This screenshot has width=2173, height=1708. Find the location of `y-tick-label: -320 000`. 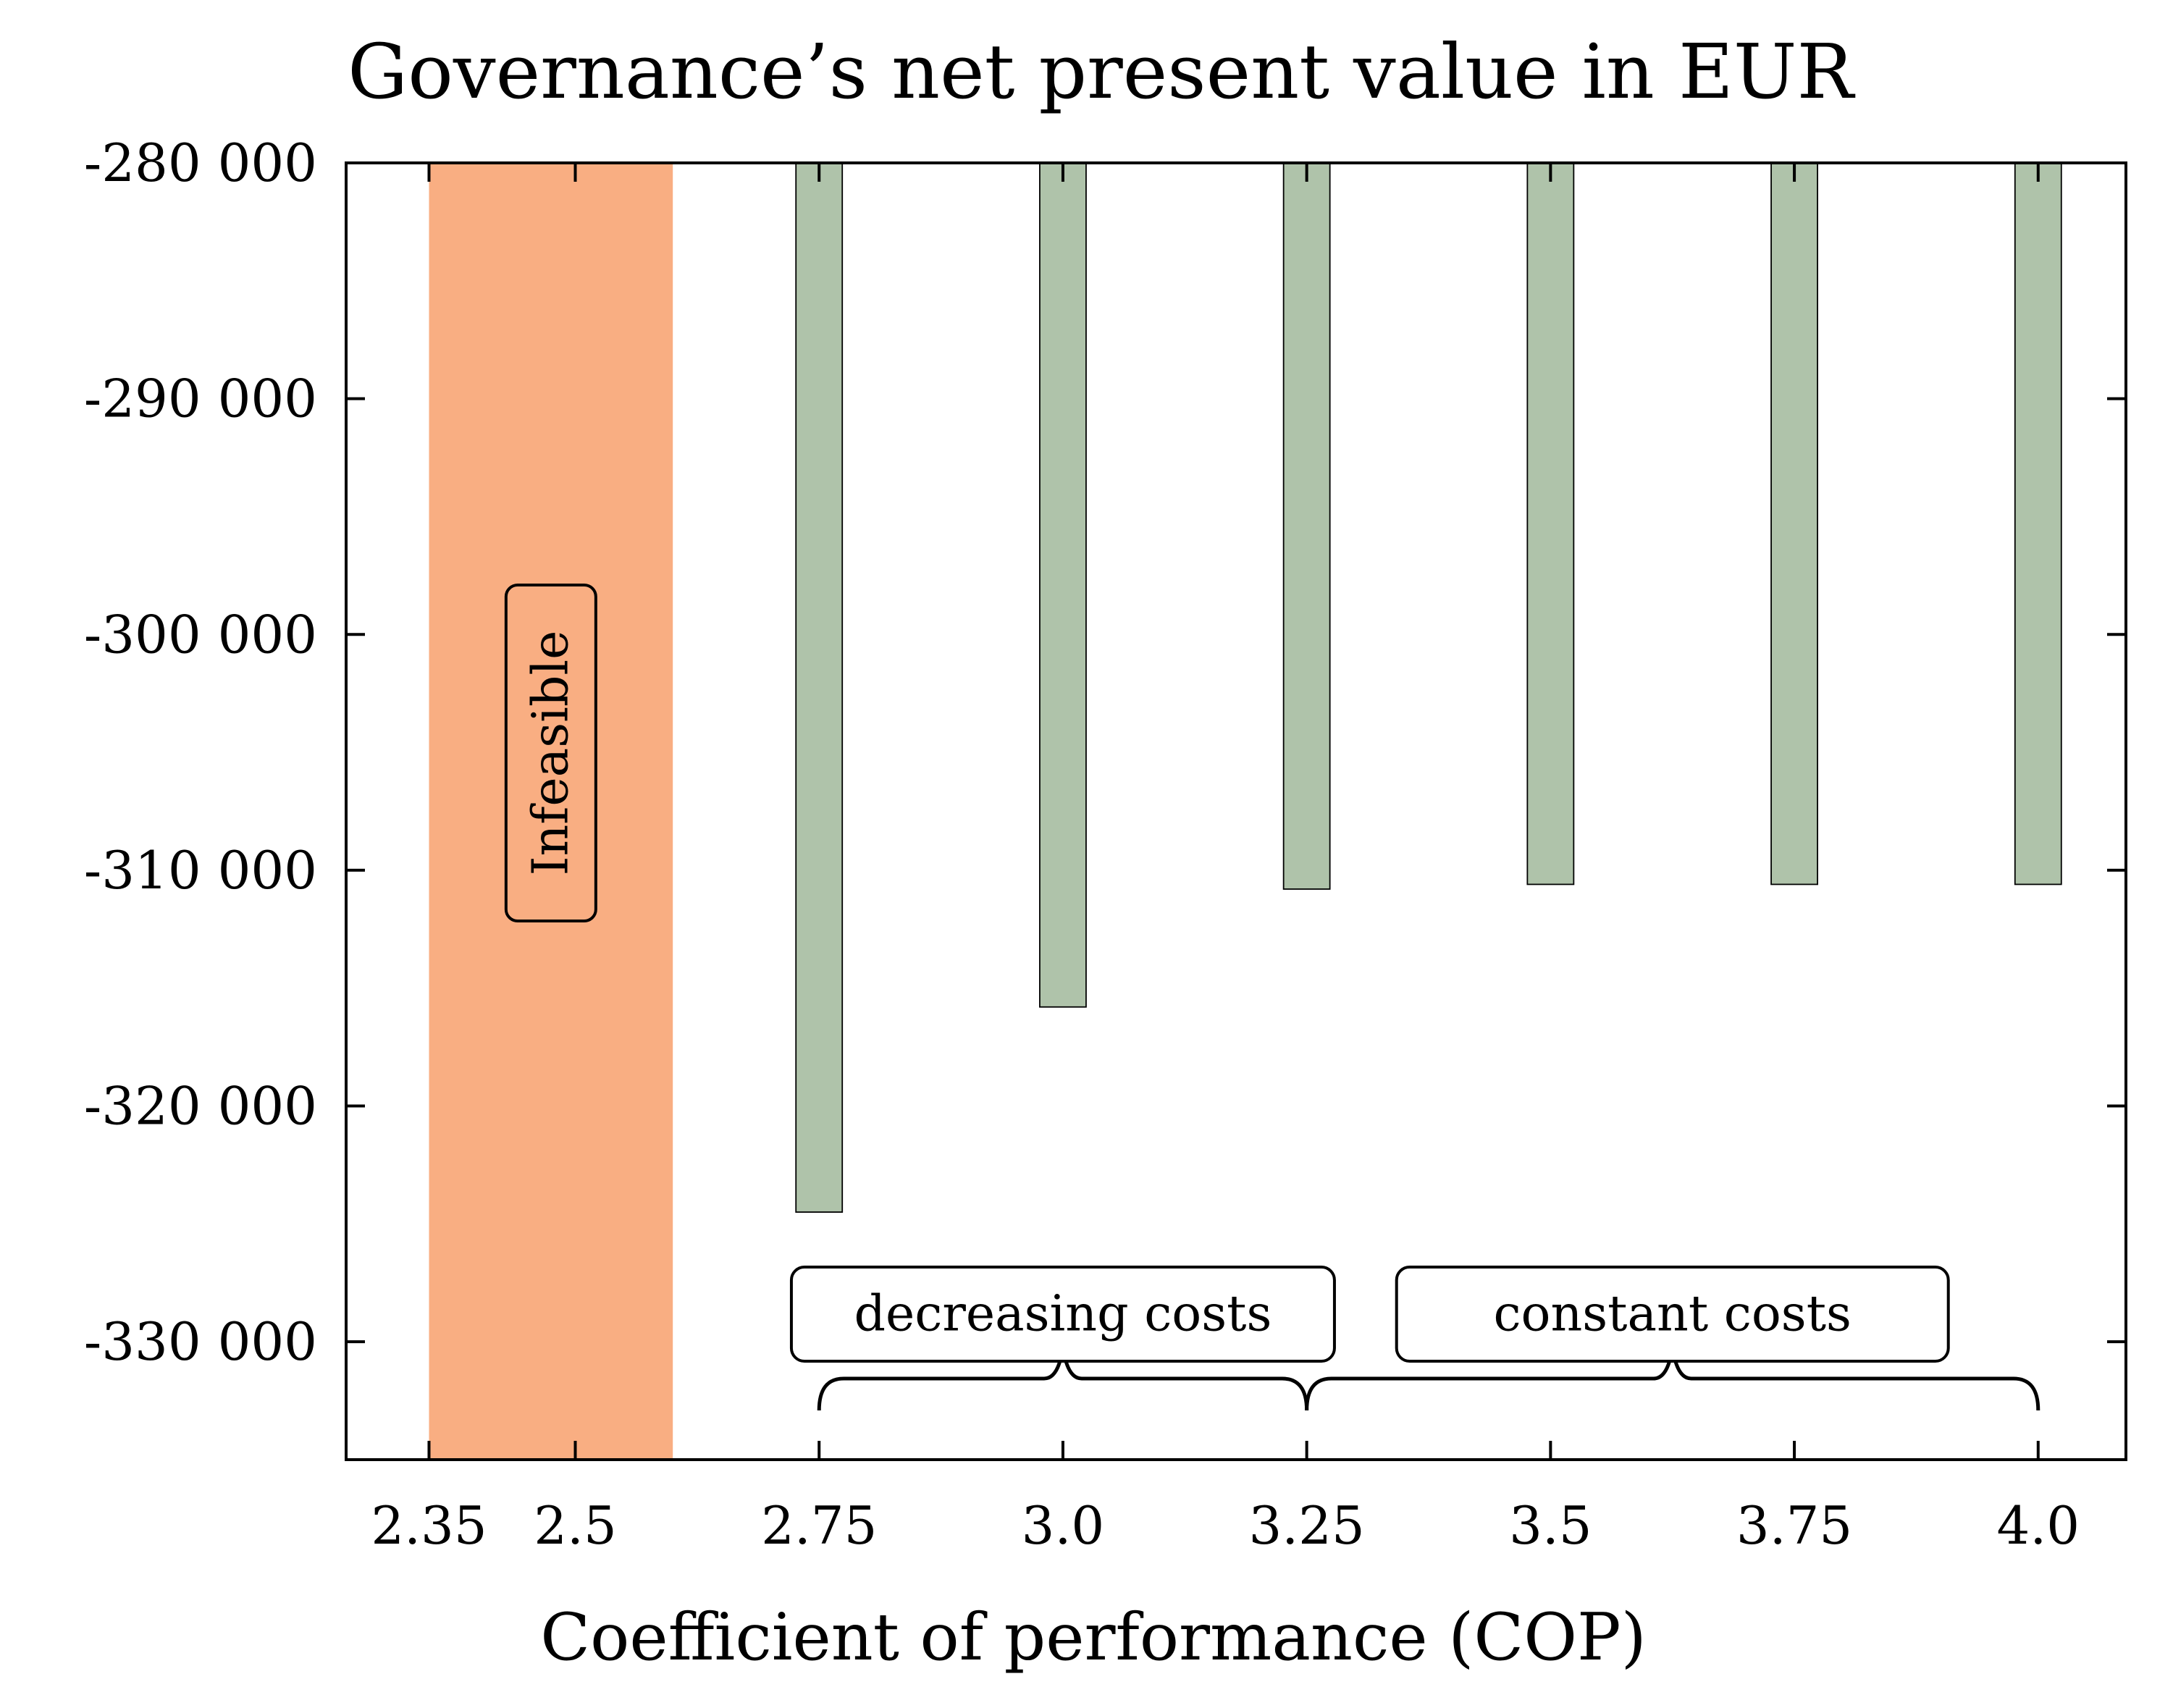

y-tick-label: -320 000 is located at coordinates (200, 1106).